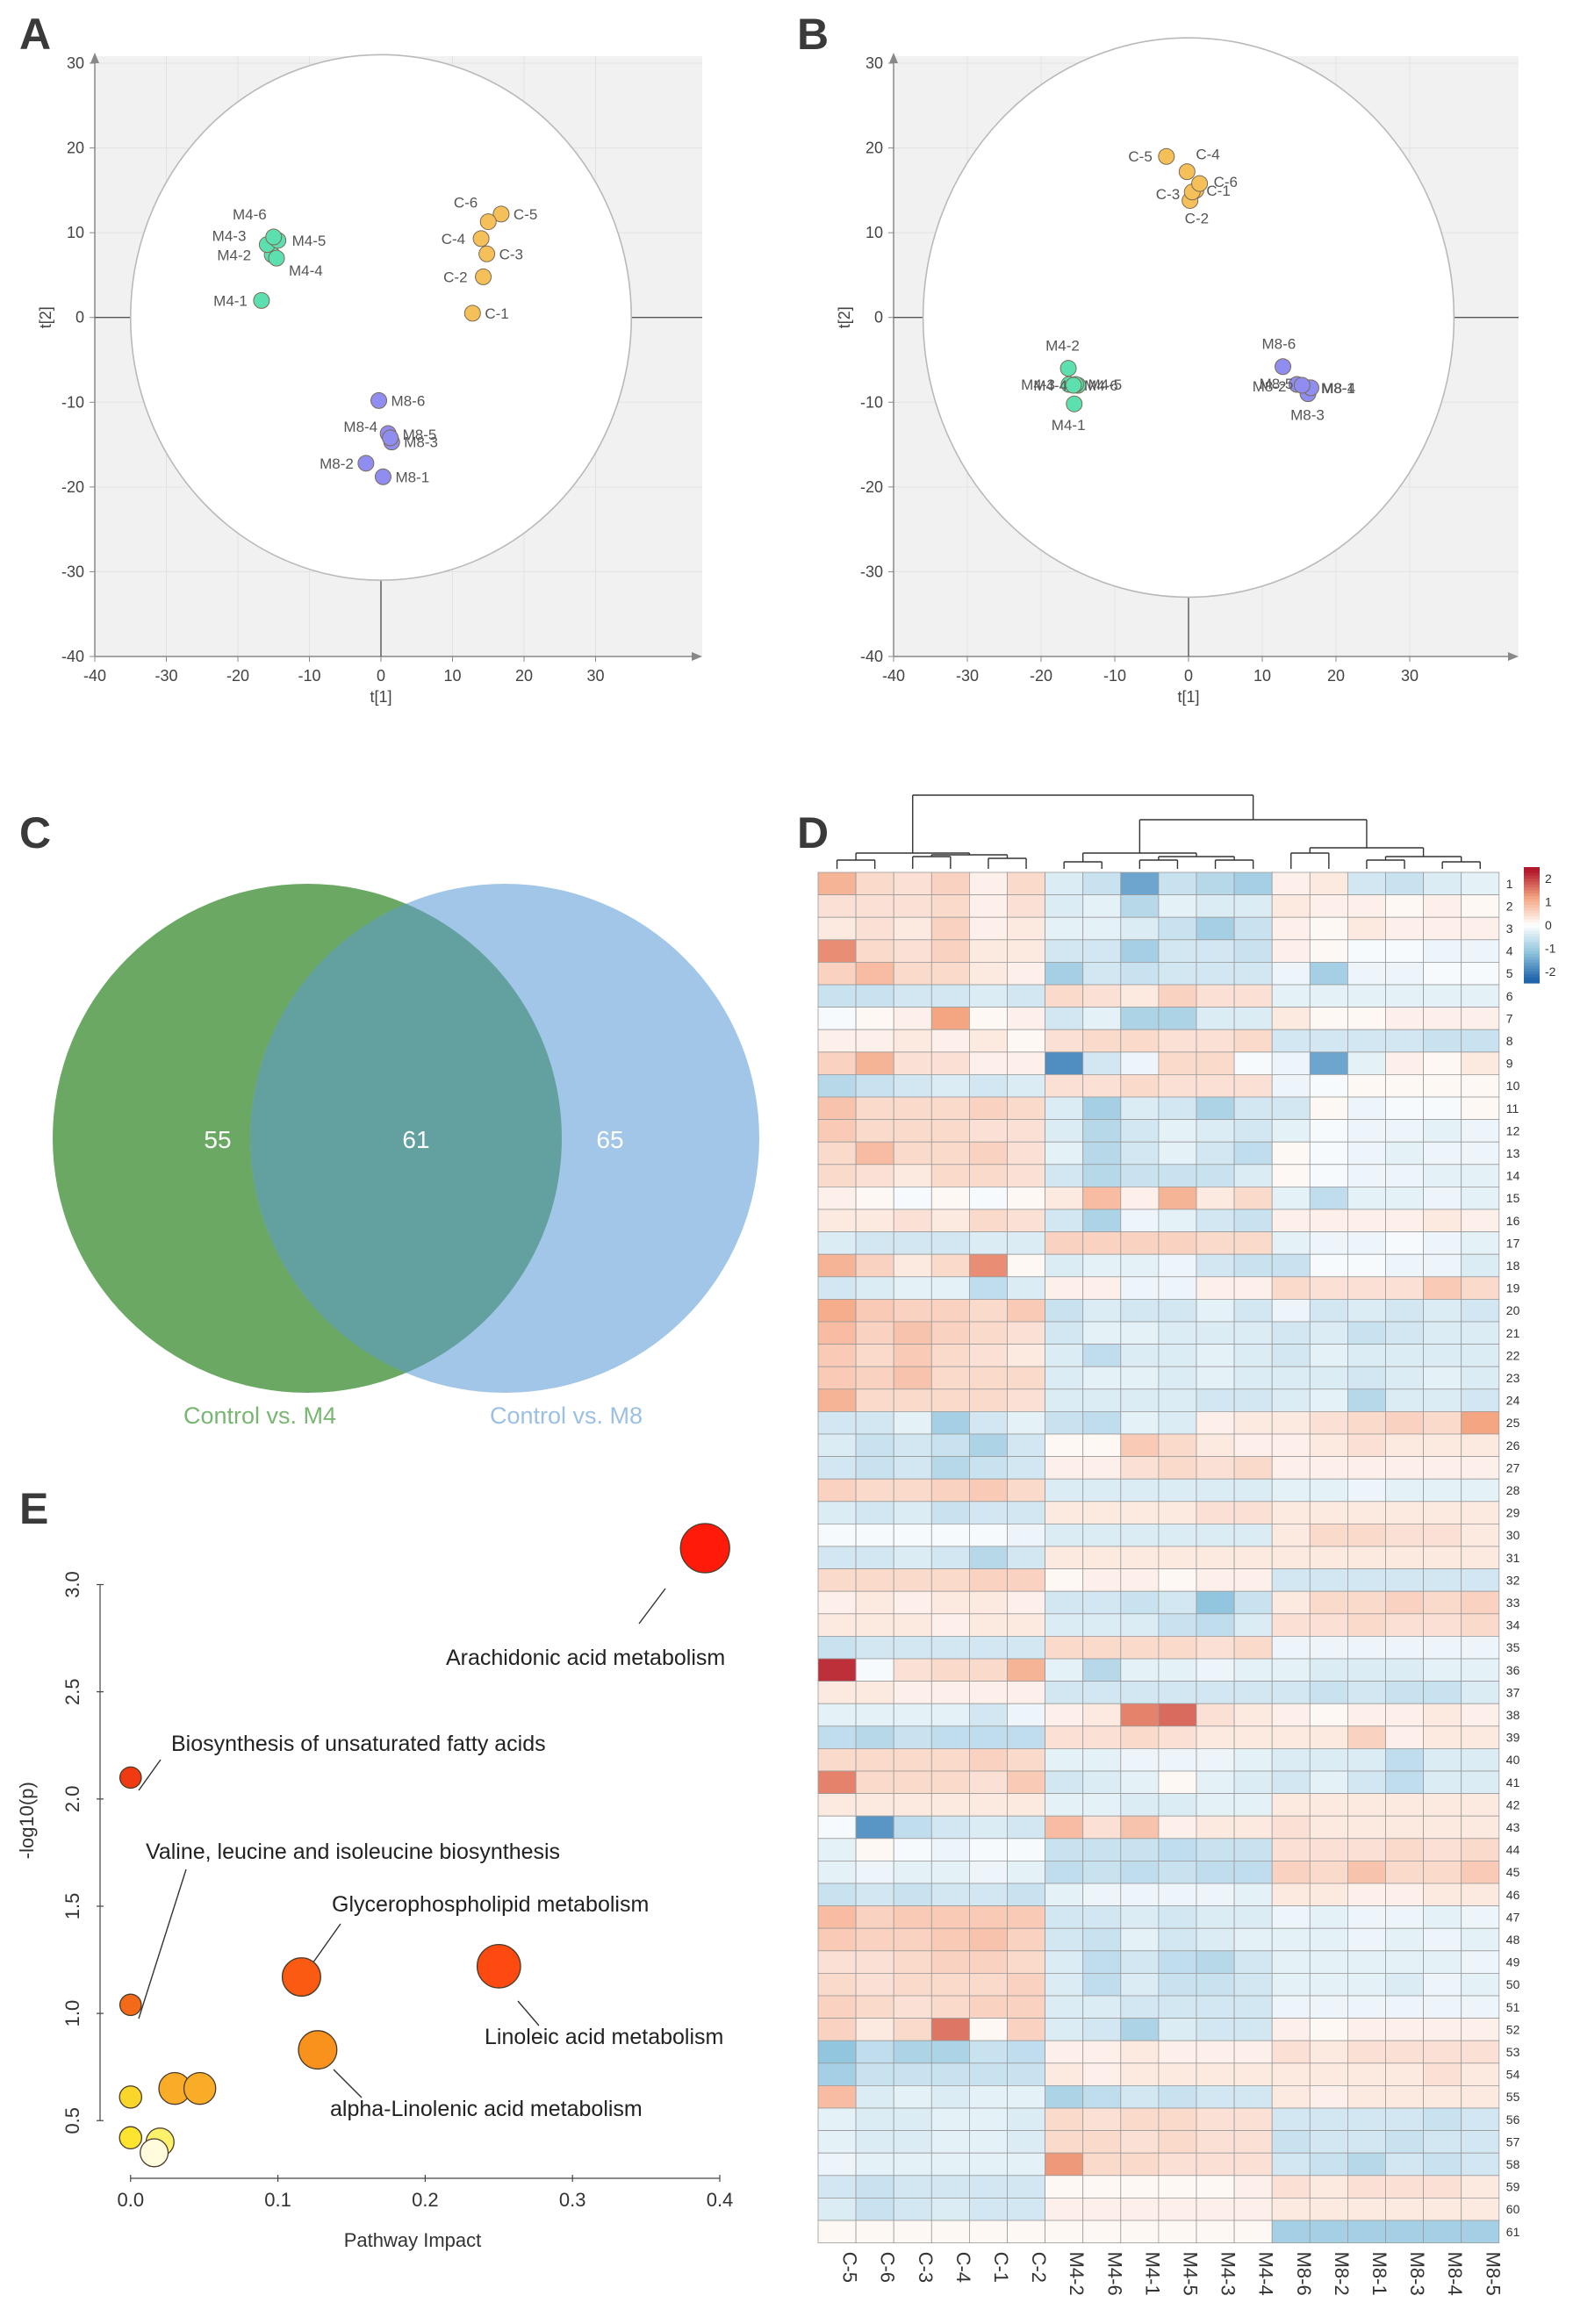 The image size is (1573, 2324). What do you see at coordinates (586, 1658) in the screenshot?
I see `pathway-label: Arachidonic acid metabolism` at bounding box center [586, 1658].